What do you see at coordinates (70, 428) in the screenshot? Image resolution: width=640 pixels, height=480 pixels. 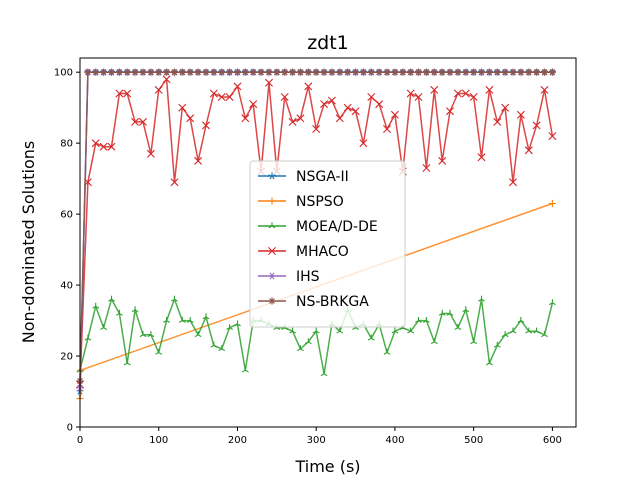 I see `y-tick-label: 0` at bounding box center [70, 428].